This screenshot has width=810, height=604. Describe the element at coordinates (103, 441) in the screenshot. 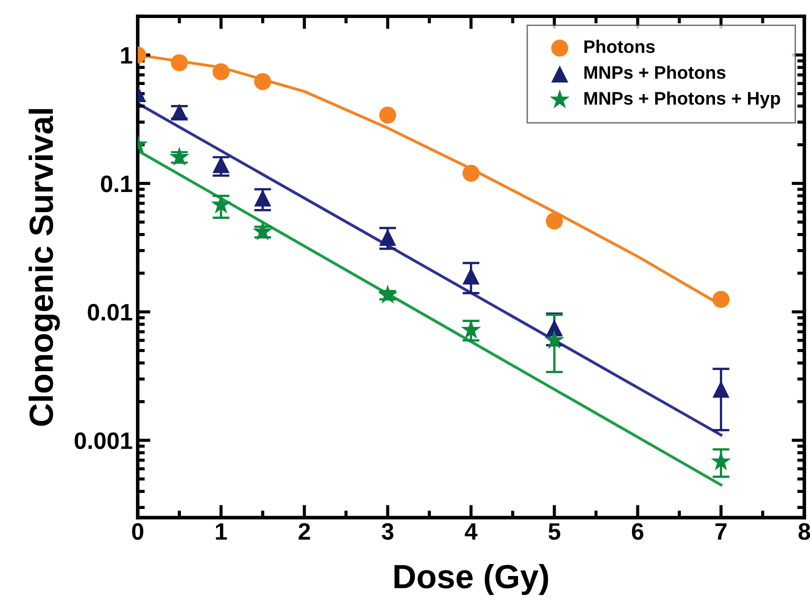

I see `y-tick-label: 0.001` at that location.